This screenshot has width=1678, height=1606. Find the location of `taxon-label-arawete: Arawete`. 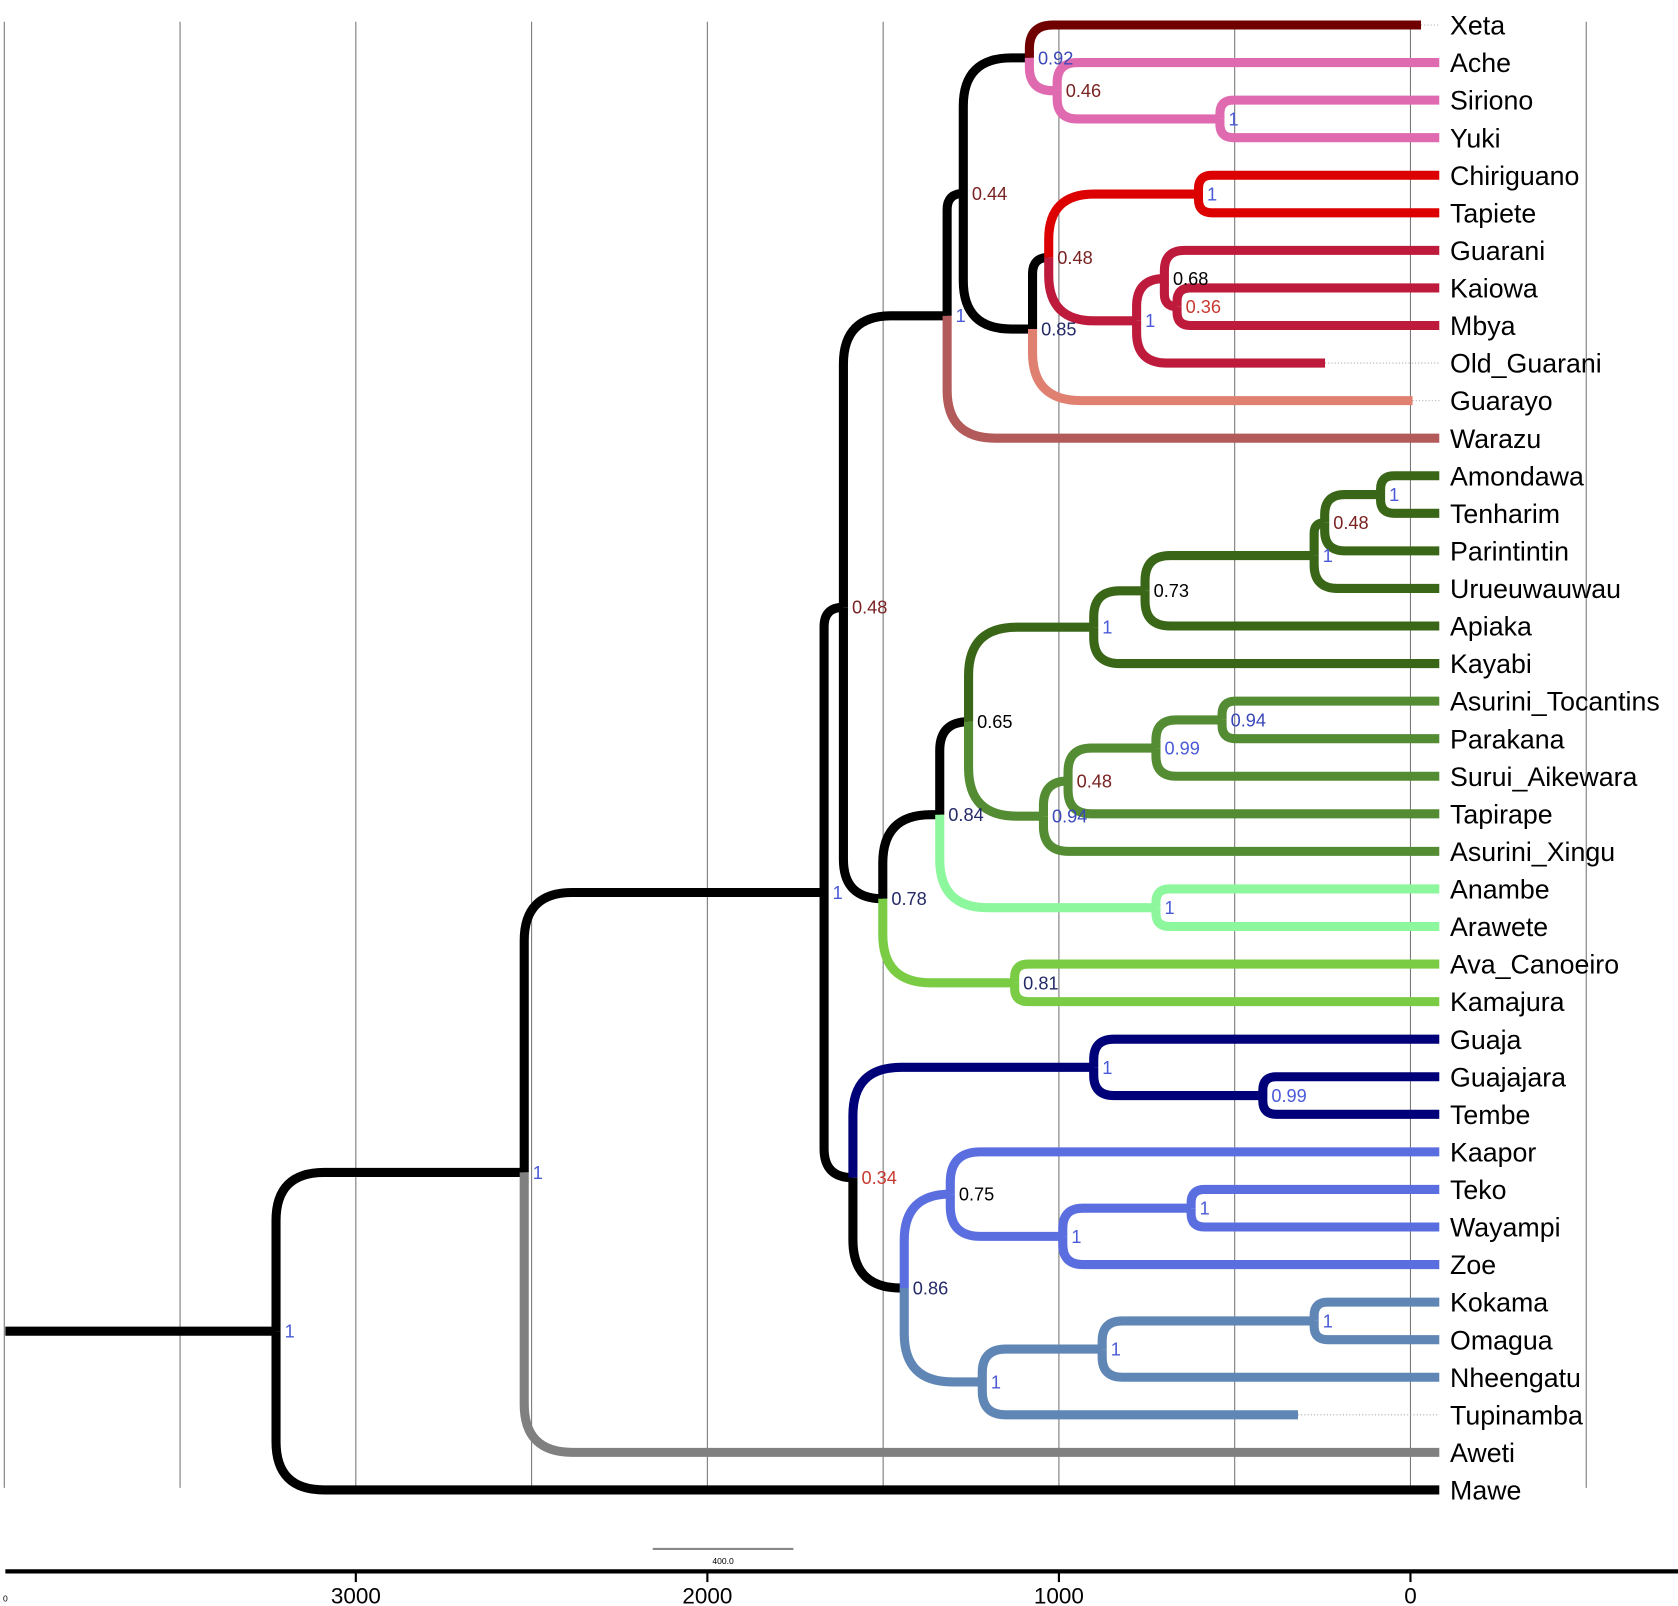

taxon-label-arawete: Arawete is located at coordinates (1499, 927).